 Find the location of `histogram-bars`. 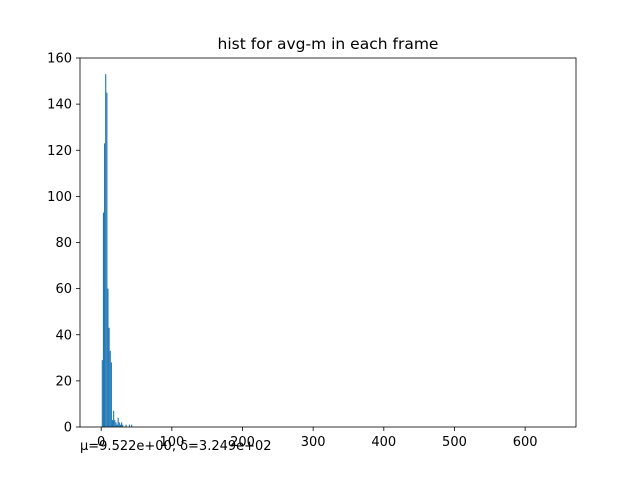

histogram-bars is located at coordinates (117, 251).